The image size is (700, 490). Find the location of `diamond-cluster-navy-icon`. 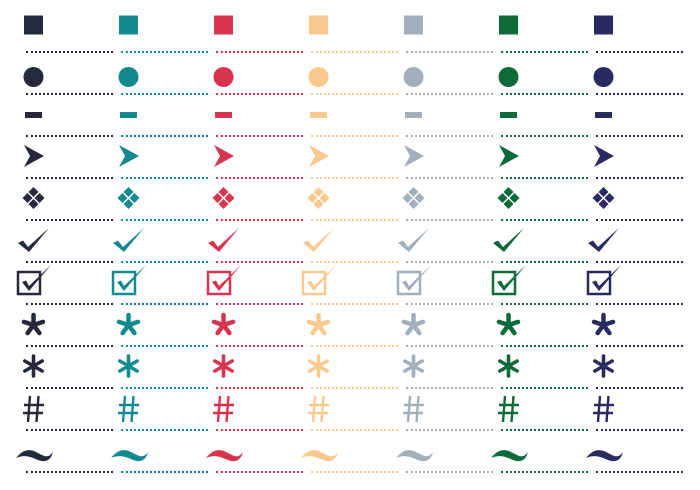

diamond-cluster-navy-icon is located at coordinates (611, 198).